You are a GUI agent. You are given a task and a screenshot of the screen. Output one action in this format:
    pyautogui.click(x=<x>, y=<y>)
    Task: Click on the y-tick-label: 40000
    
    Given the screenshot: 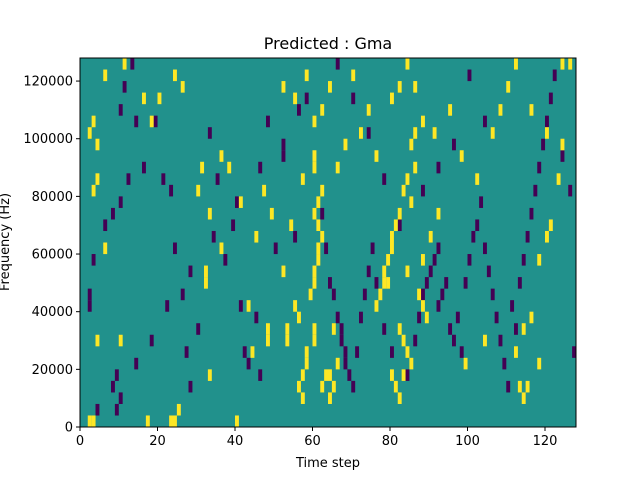 What is the action you would take?
    pyautogui.click(x=52, y=312)
    